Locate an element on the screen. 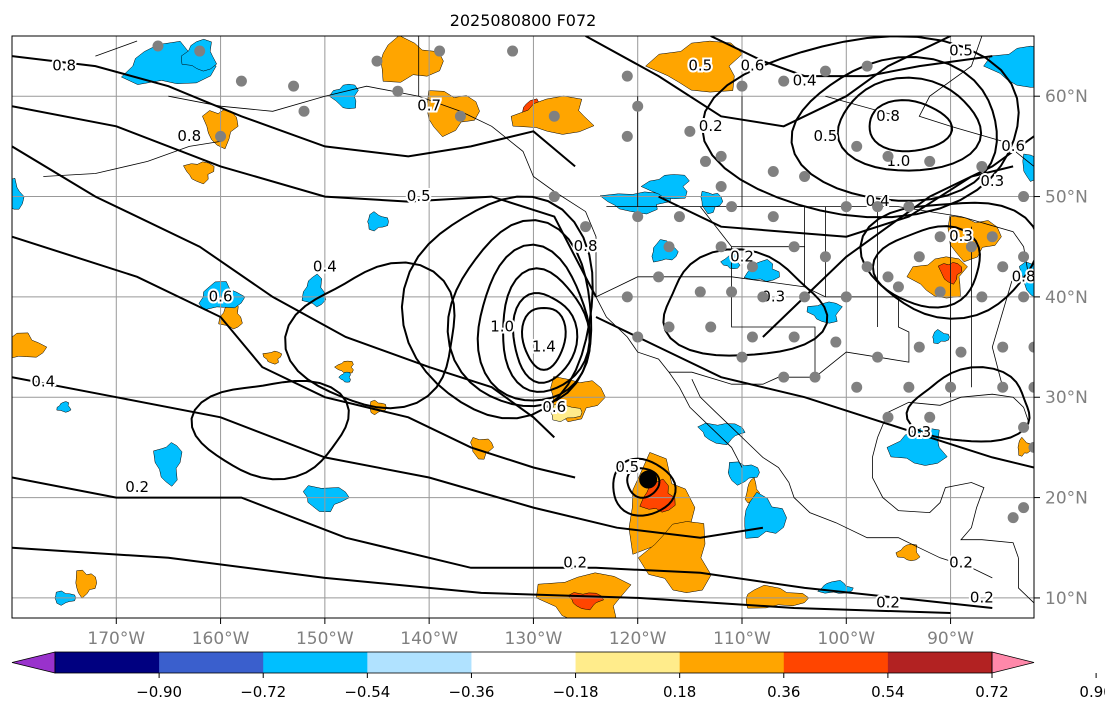 The image size is (1105, 716). y-tick-label: 20°N is located at coordinates (1066, 499).